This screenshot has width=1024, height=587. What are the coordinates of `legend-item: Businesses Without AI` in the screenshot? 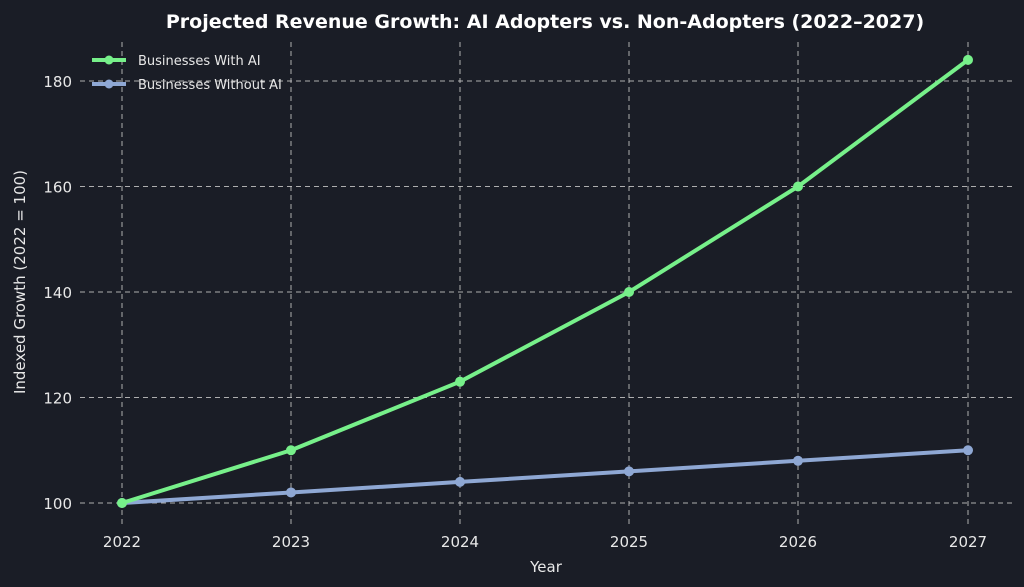 It's located at (187, 85).